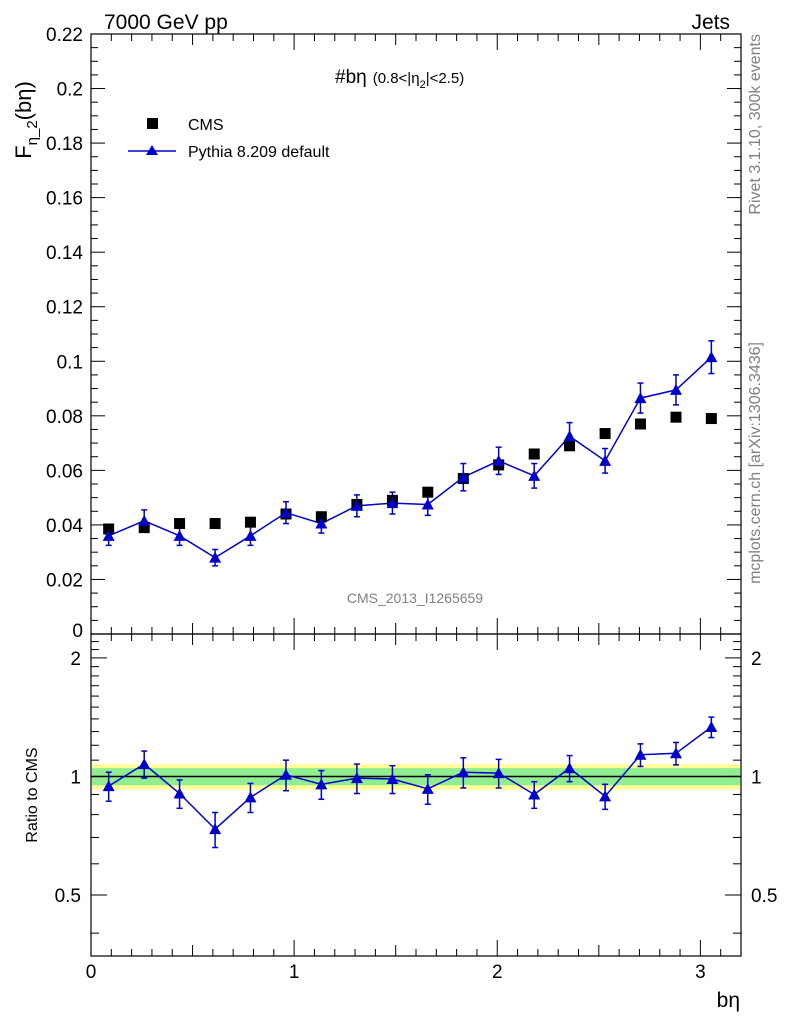 Image resolution: width=786 pixels, height=1024 pixels. What do you see at coordinates (64, 471) in the screenshot?
I see `y-tick-label: 0.06` at bounding box center [64, 471].